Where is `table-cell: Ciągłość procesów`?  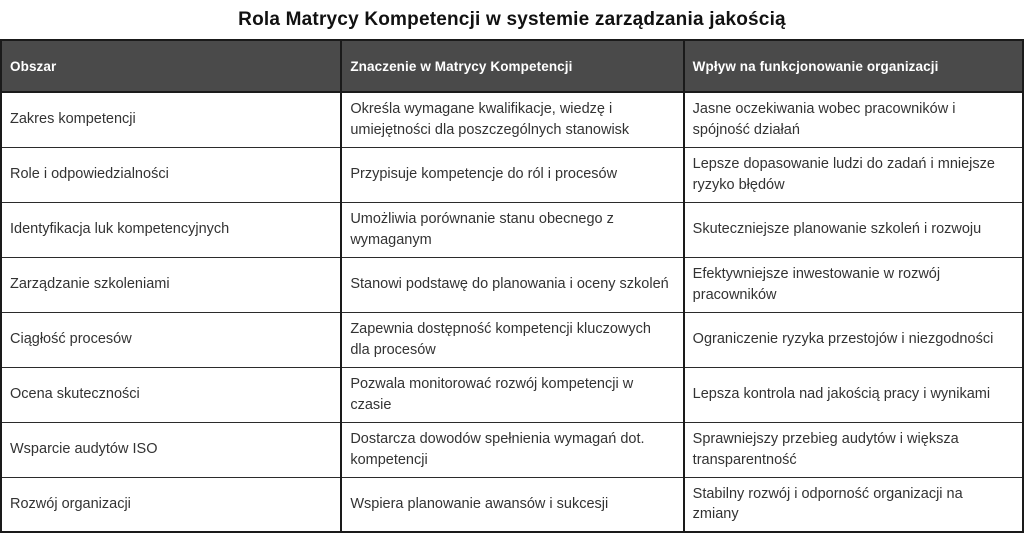
table-cell: Ciągłość procesów is located at coordinates (171, 339).